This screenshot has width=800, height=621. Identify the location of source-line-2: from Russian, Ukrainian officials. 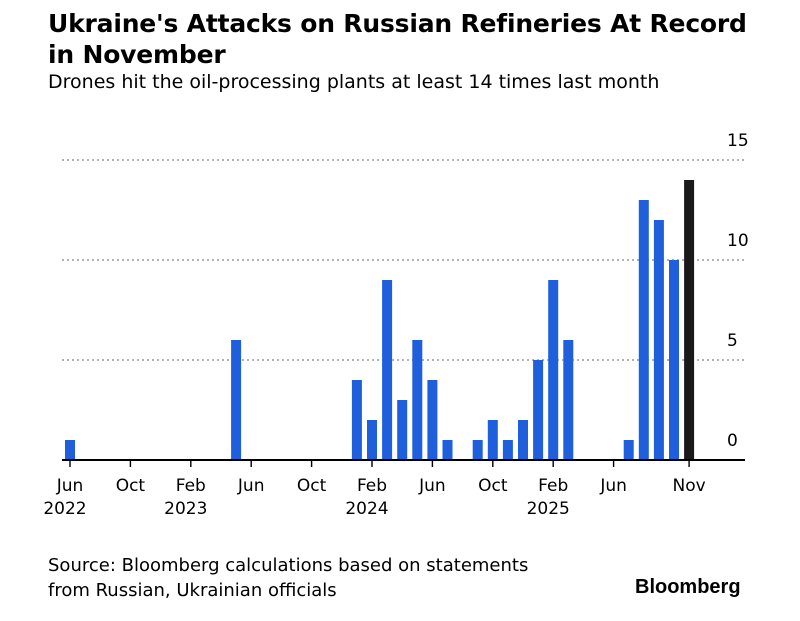
(192, 590).